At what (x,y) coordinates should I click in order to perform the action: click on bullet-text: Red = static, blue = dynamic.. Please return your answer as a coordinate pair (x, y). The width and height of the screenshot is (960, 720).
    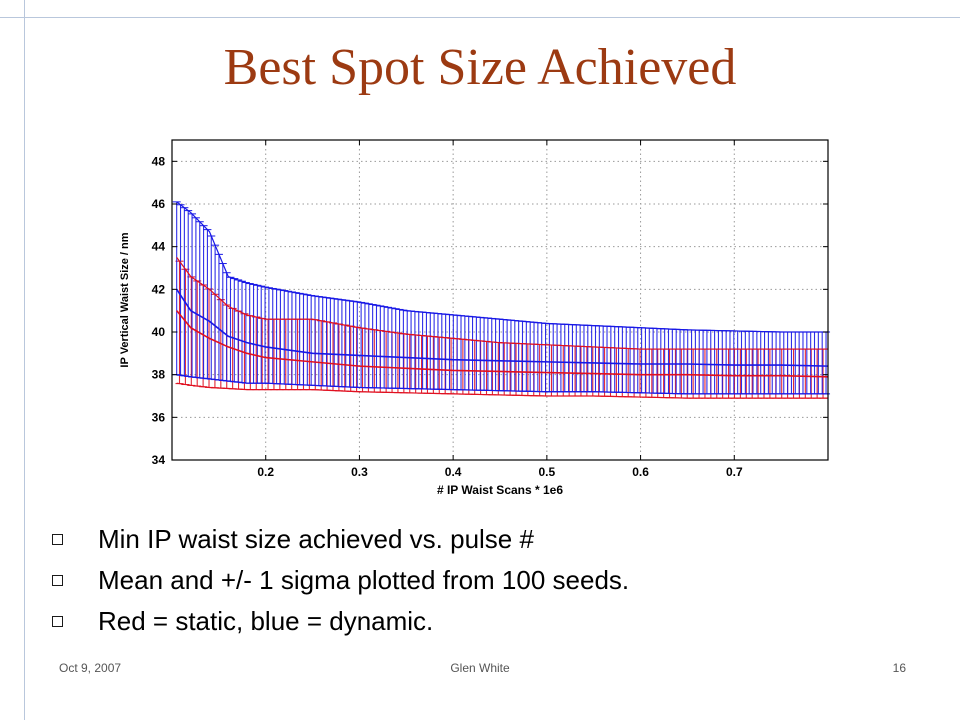
    Looking at the image, I should click on (266, 621).